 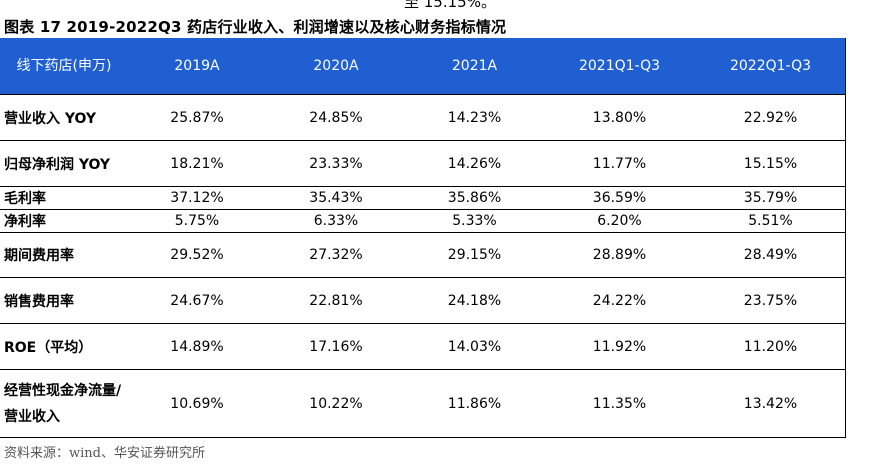 What do you see at coordinates (336, 117) in the screenshot?
I see `table-cell: 24.85%` at bounding box center [336, 117].